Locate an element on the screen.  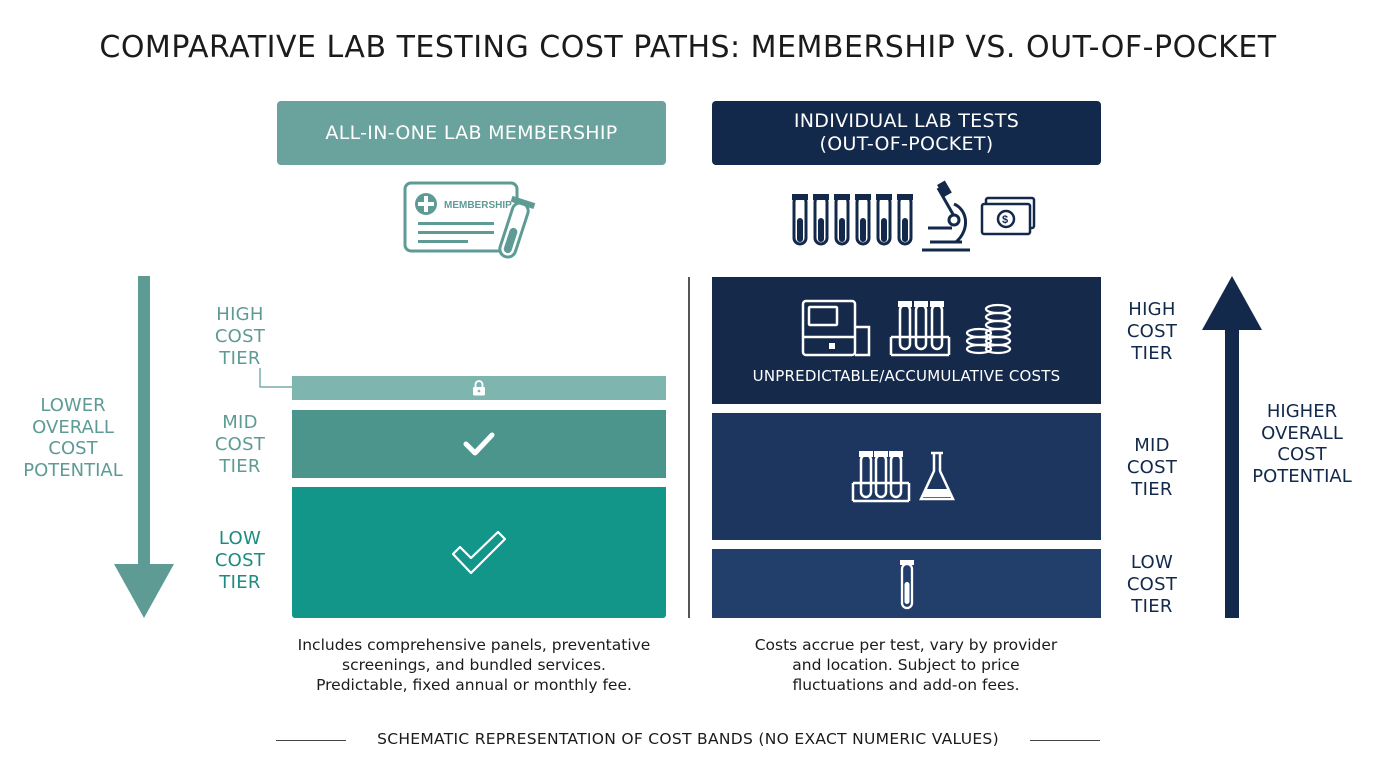
lower-cost-label-line: LOWER is located at coordinates (73, 405).